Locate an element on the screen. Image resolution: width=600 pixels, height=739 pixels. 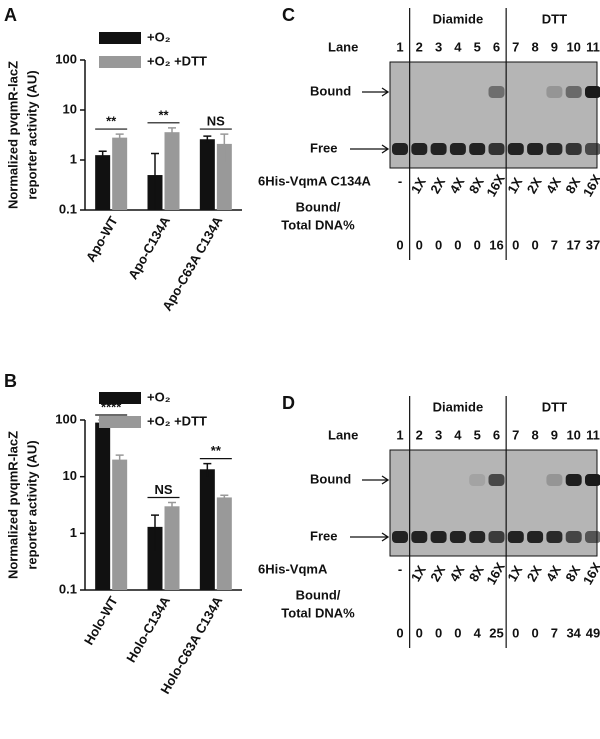
lane-number: 2 is located at coordinates (419, 46).